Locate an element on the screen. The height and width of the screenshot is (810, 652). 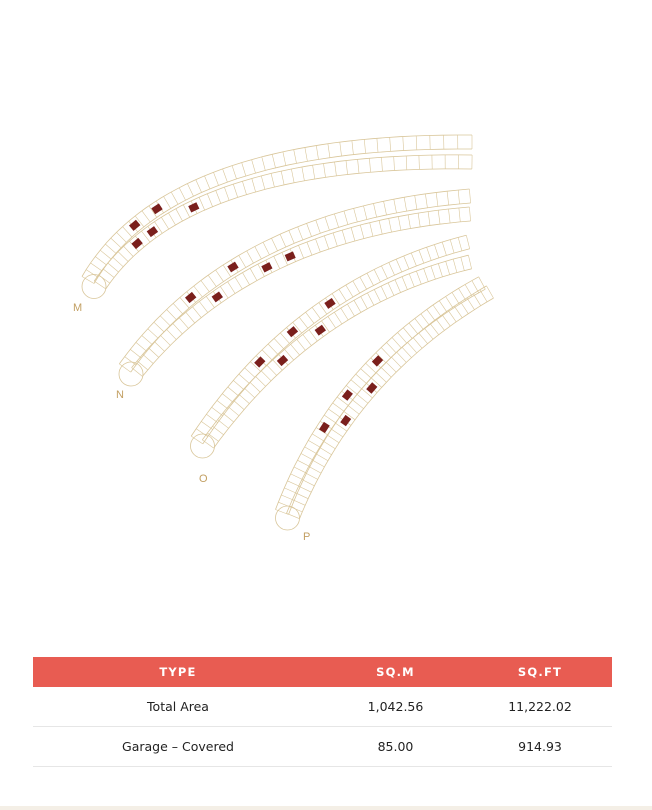
row-sqm: 1,042.56 is located at coordinates (395, 707).